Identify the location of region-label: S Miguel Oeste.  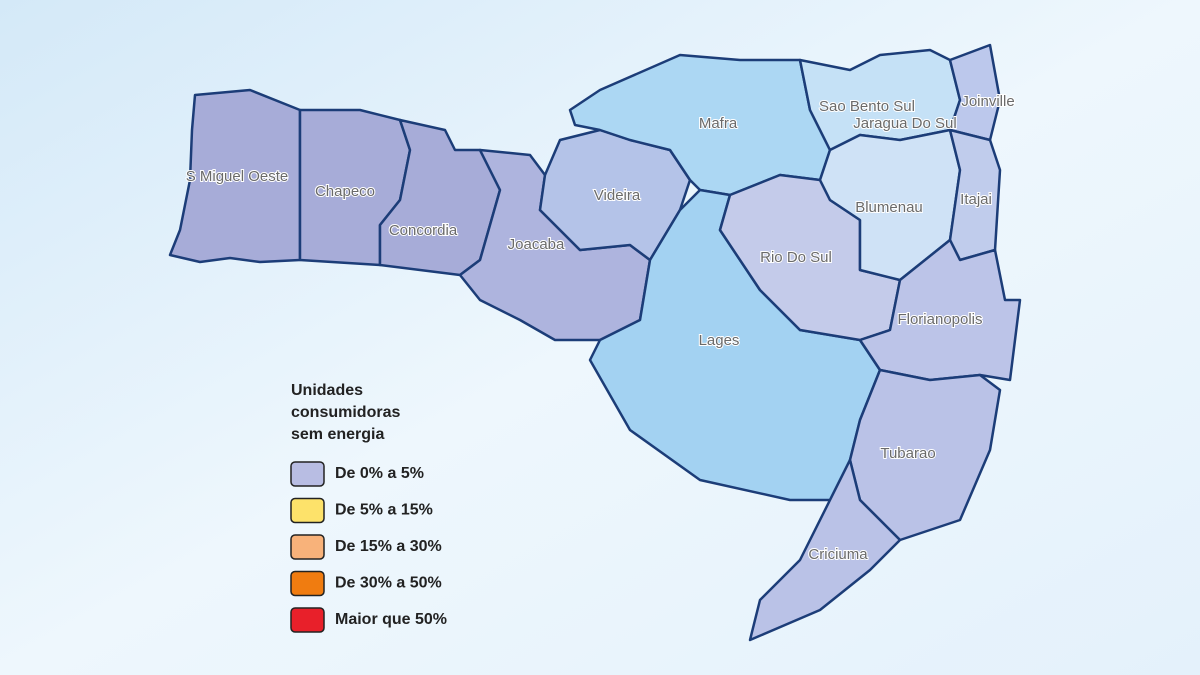
(237, 176).